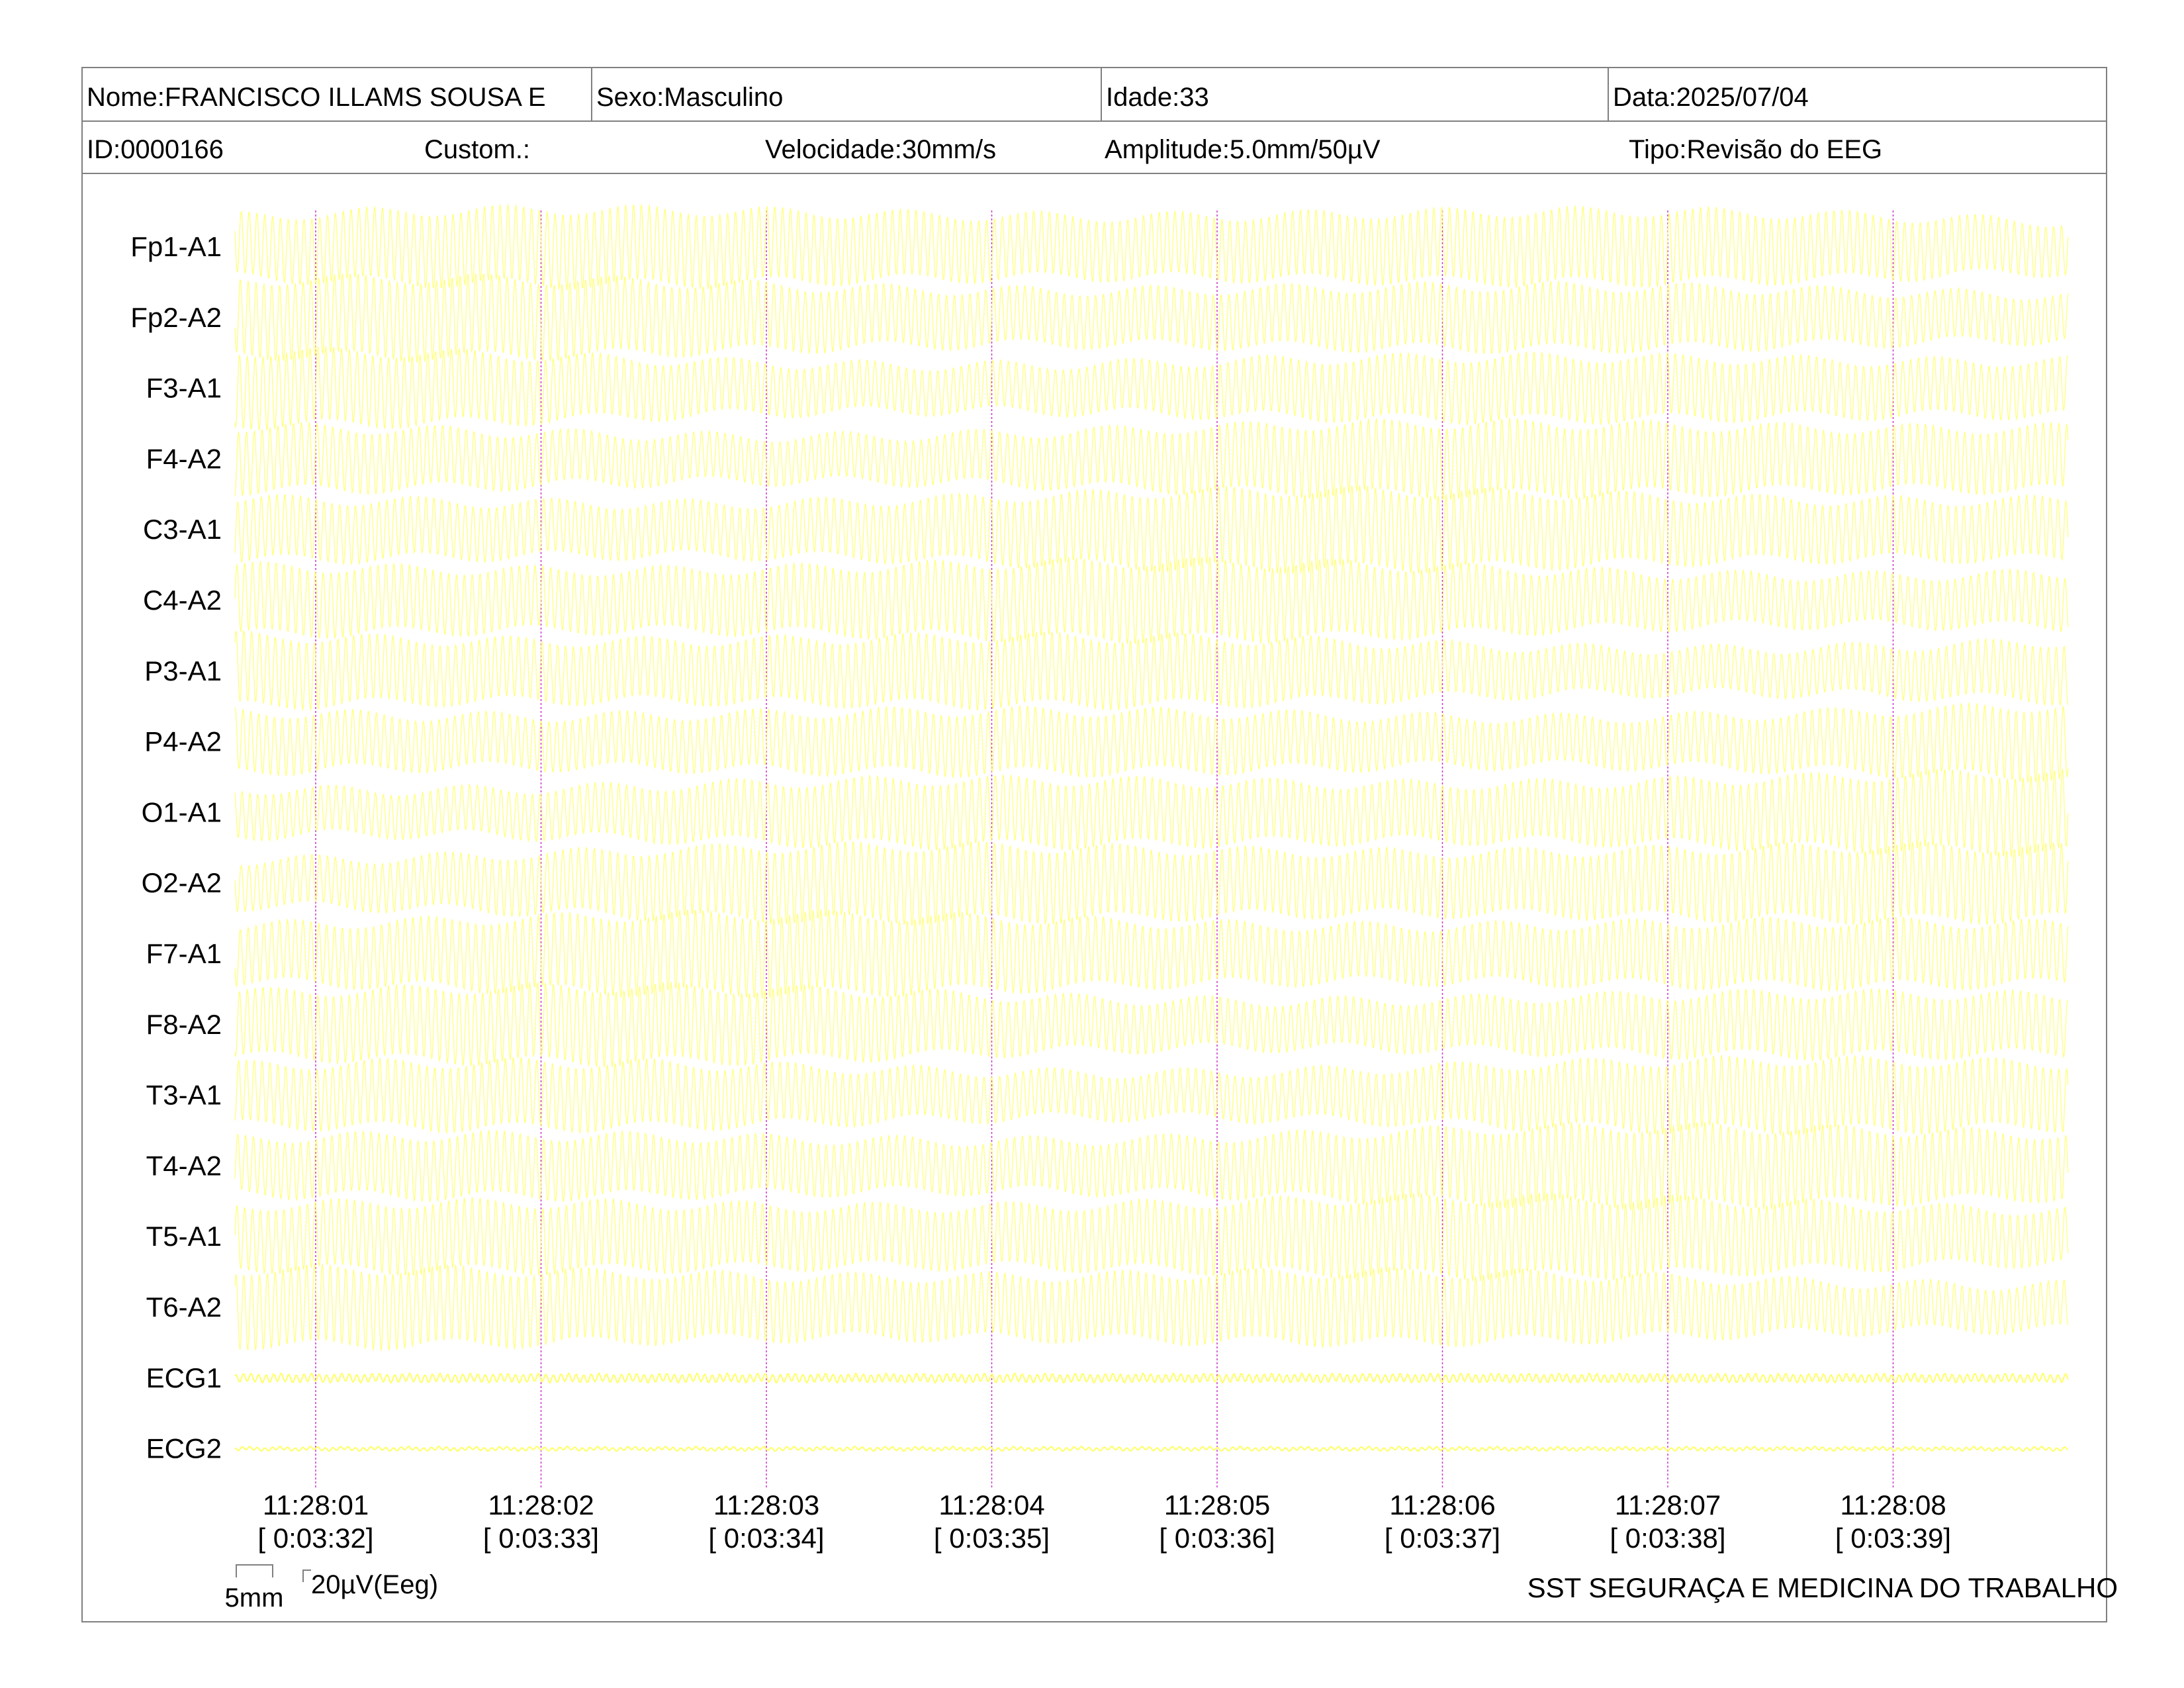 The image size is (2184, 1688). I want to click on channel-label: ECG2, so click(184, 1448).